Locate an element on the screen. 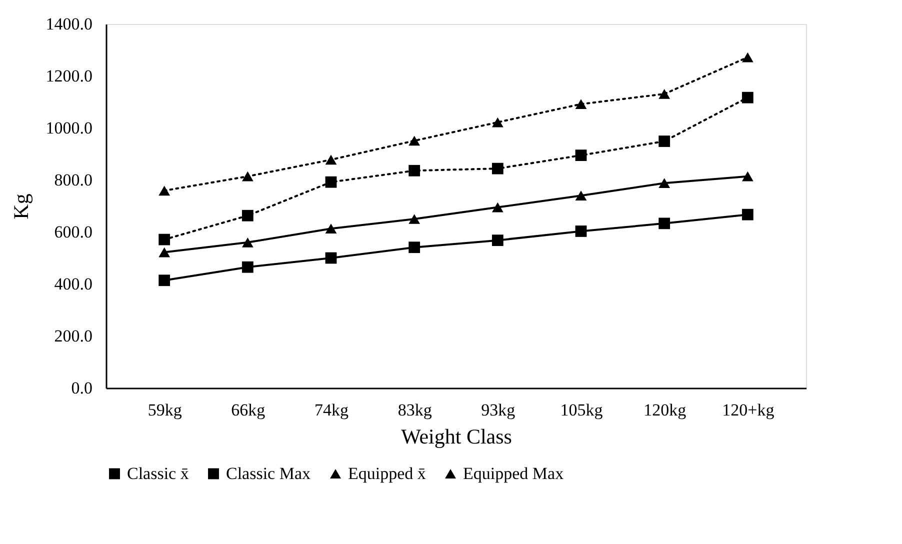 The image size is (902, 544). legend-label: Classic x̄ is located at coordinates (158, 473).